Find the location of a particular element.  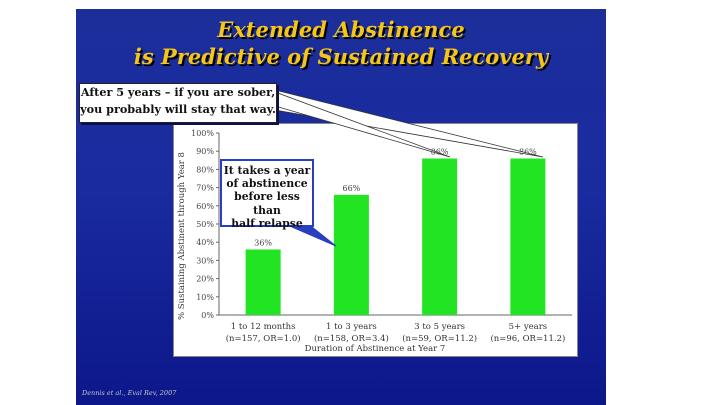

callout-arrow-second-bar is located at coordinates (314, 236).